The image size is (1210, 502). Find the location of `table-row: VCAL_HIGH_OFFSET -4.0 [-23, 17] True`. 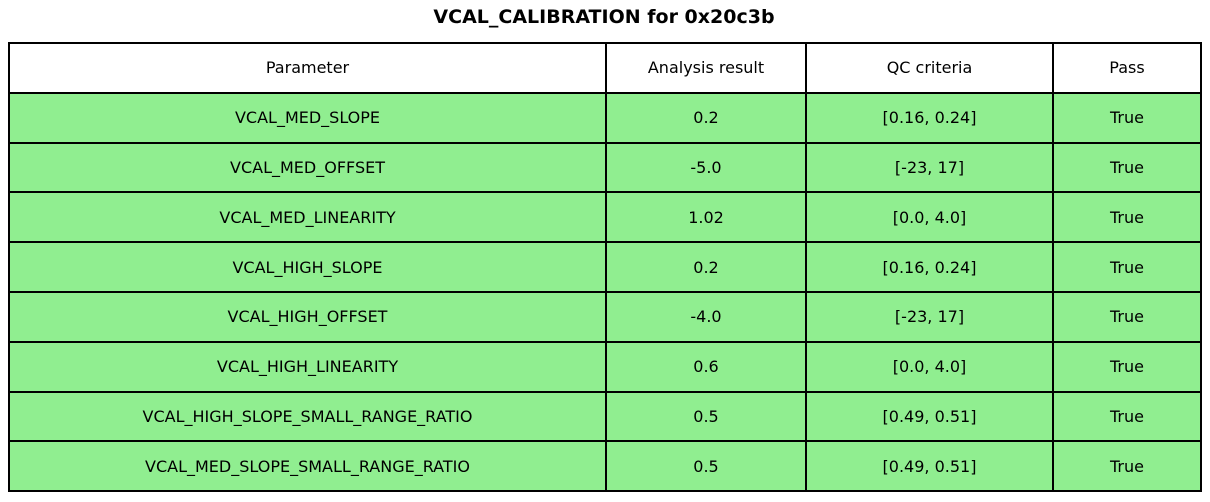

table-row: VCAL_HIGH_OFFSET -4.0 [-23, 17] True is located at coordinates (605, 316).